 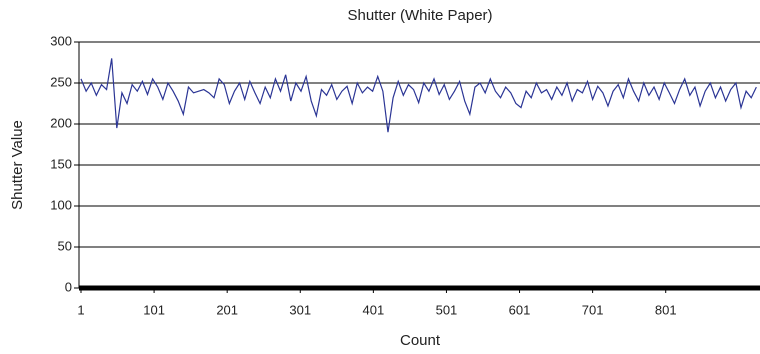 What do you see at coordinates (593, 309) in the screenshot?
I see `x-tick-label: 701` at bounding box center [593, 309].